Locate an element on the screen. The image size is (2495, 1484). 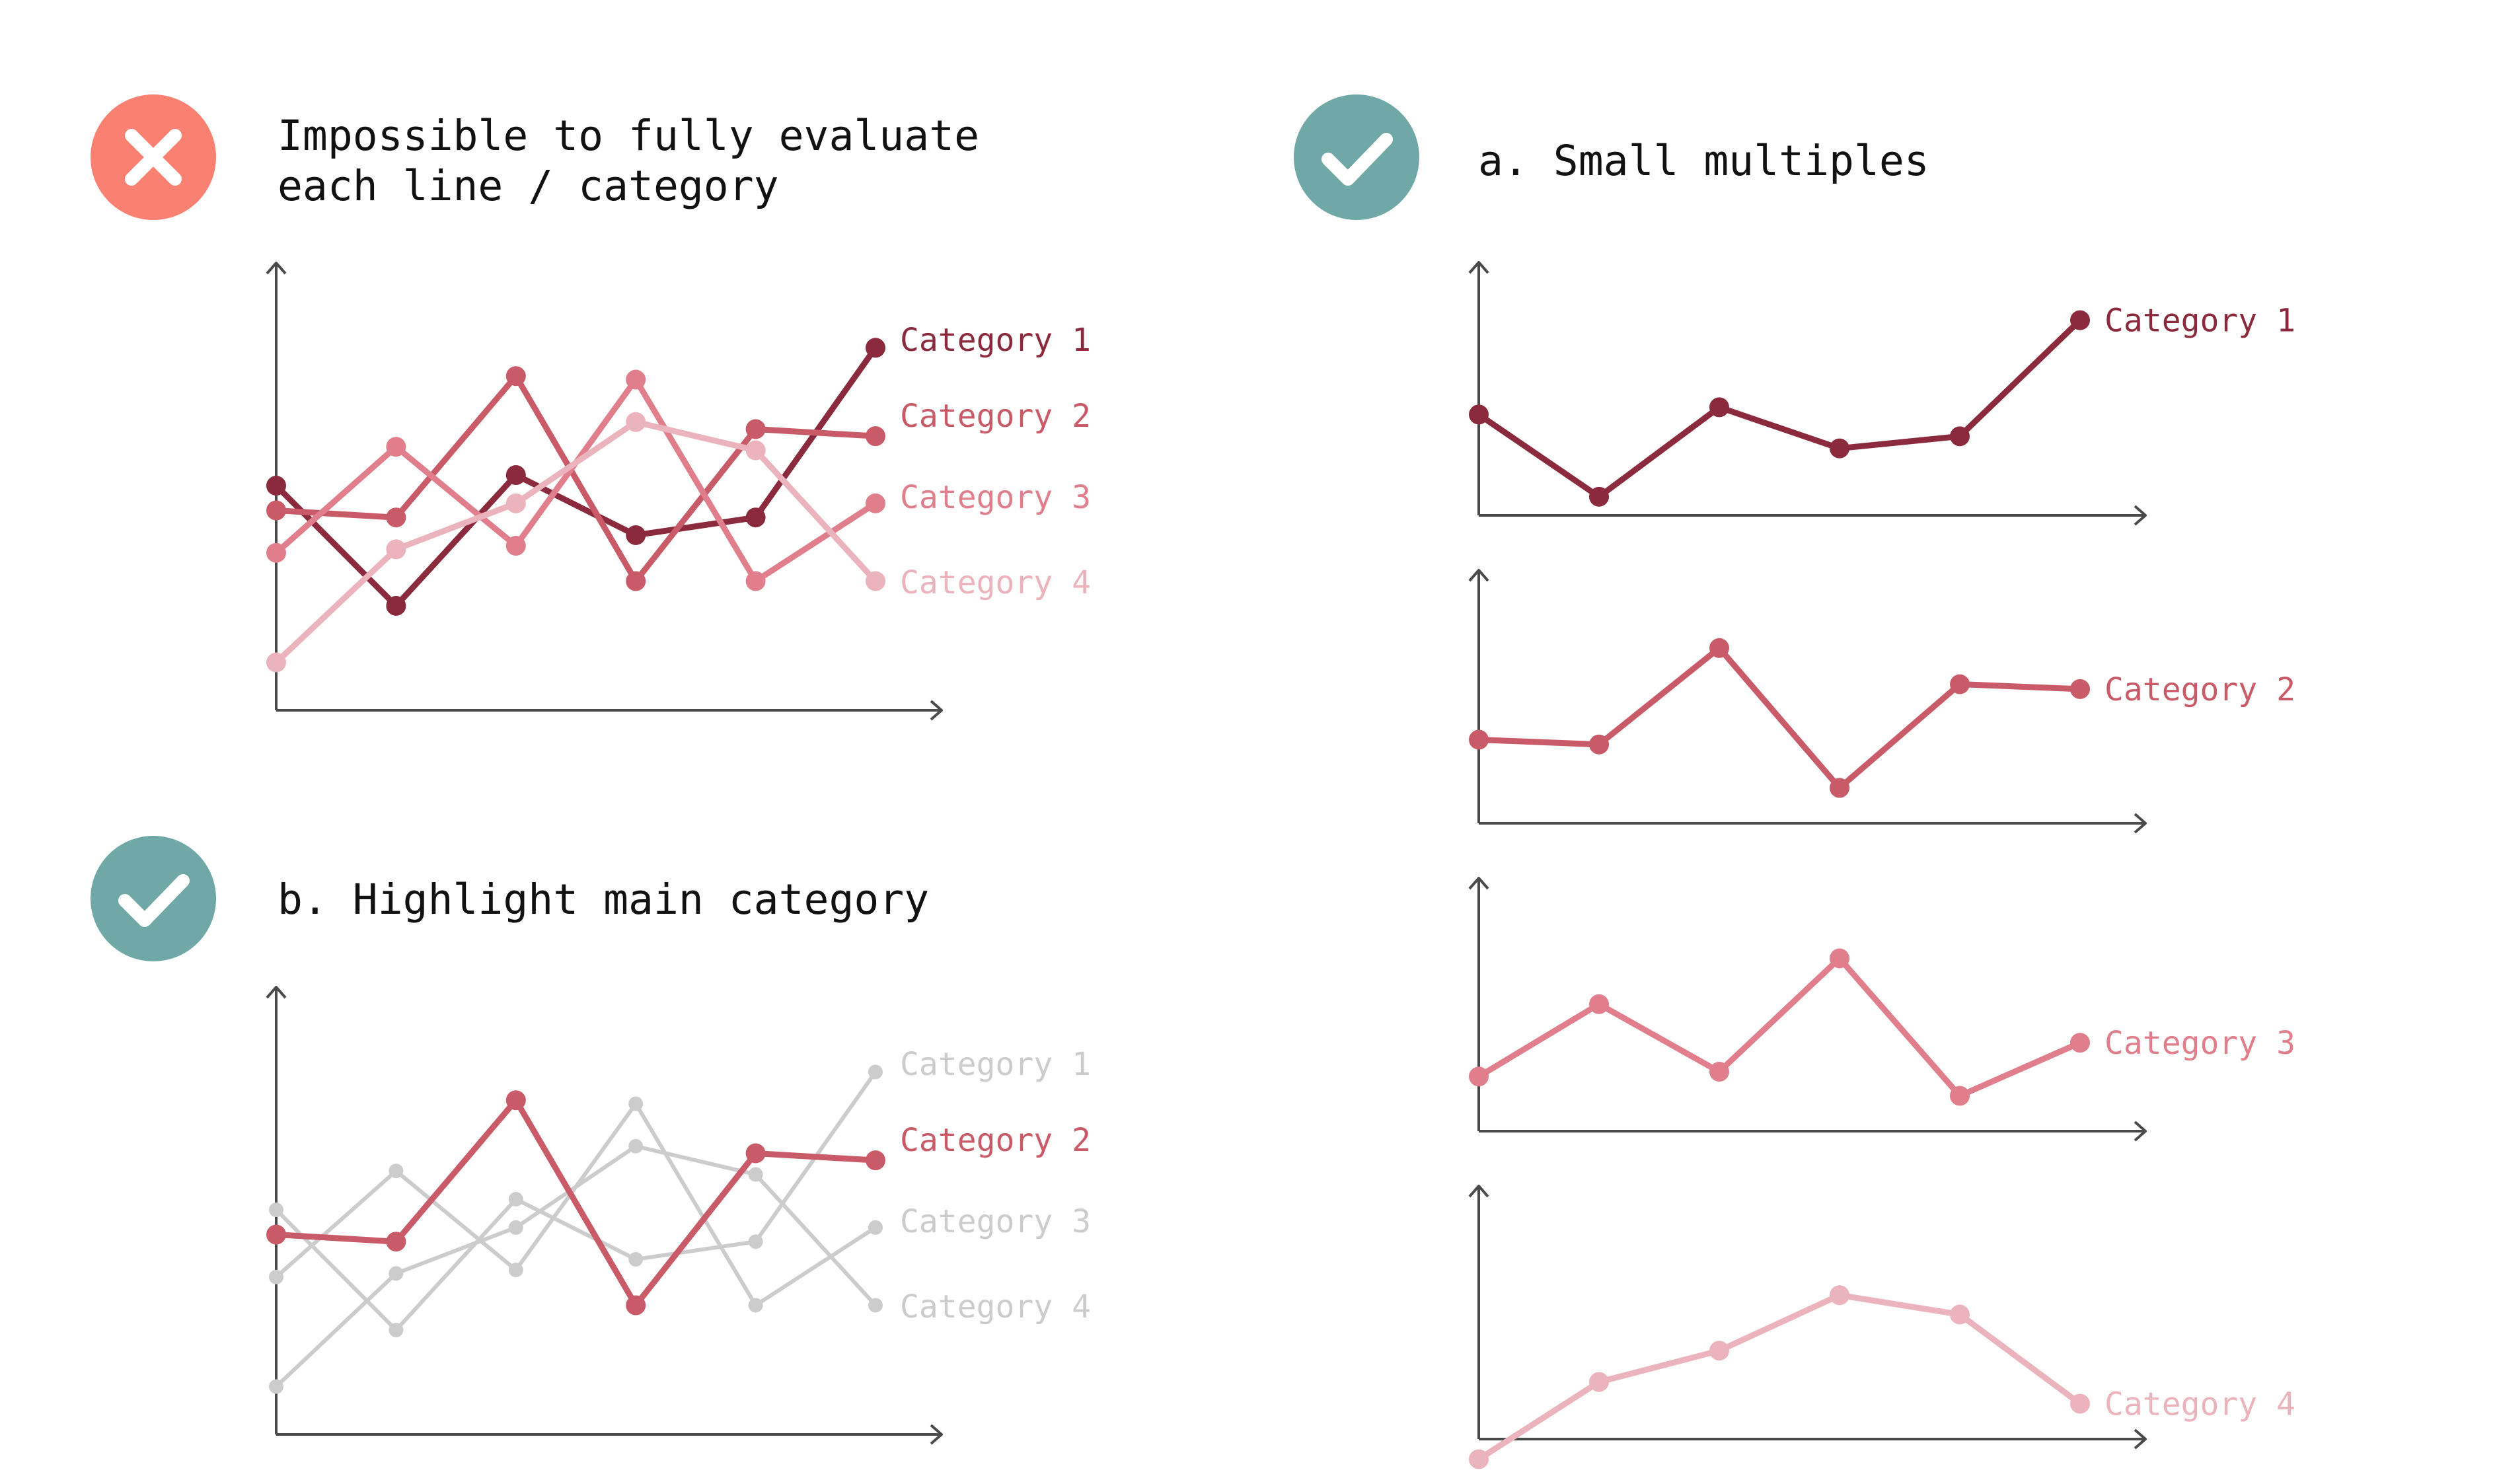
chart-4: Category 2 is located at coordinates (1881, 701).